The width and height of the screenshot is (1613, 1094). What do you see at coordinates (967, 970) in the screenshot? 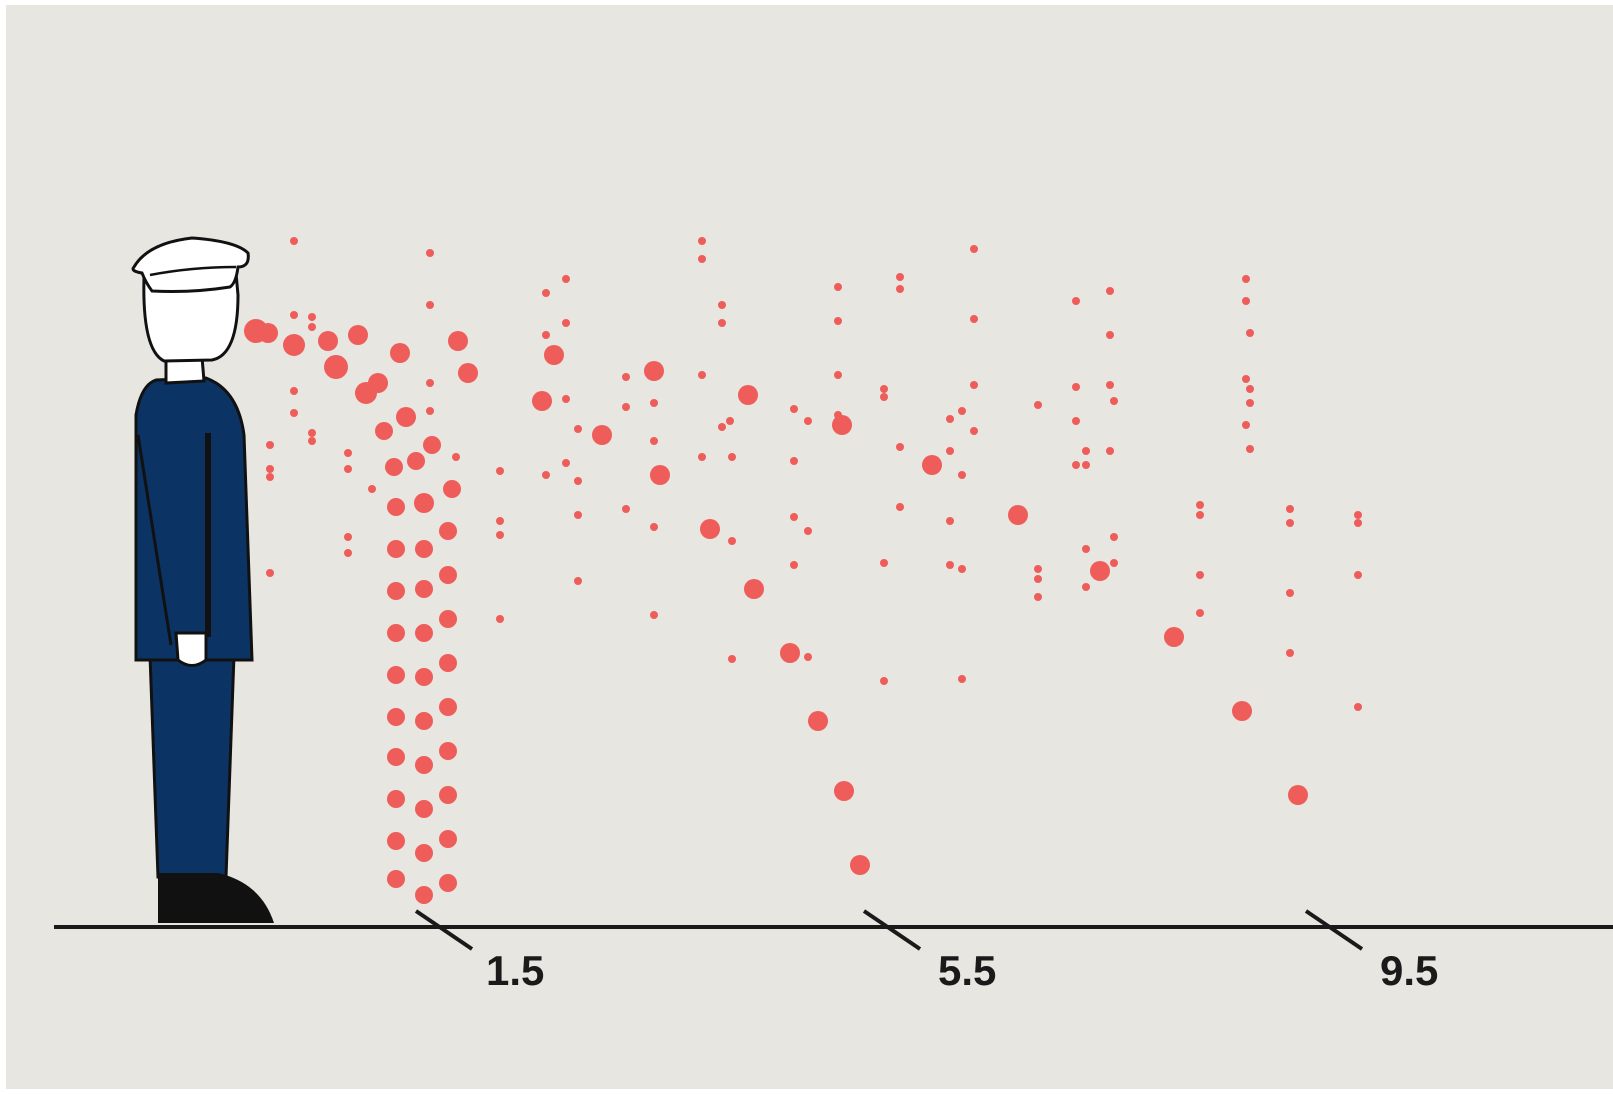
I see `distance-label: 5.5` at bounding box center [967, 970].